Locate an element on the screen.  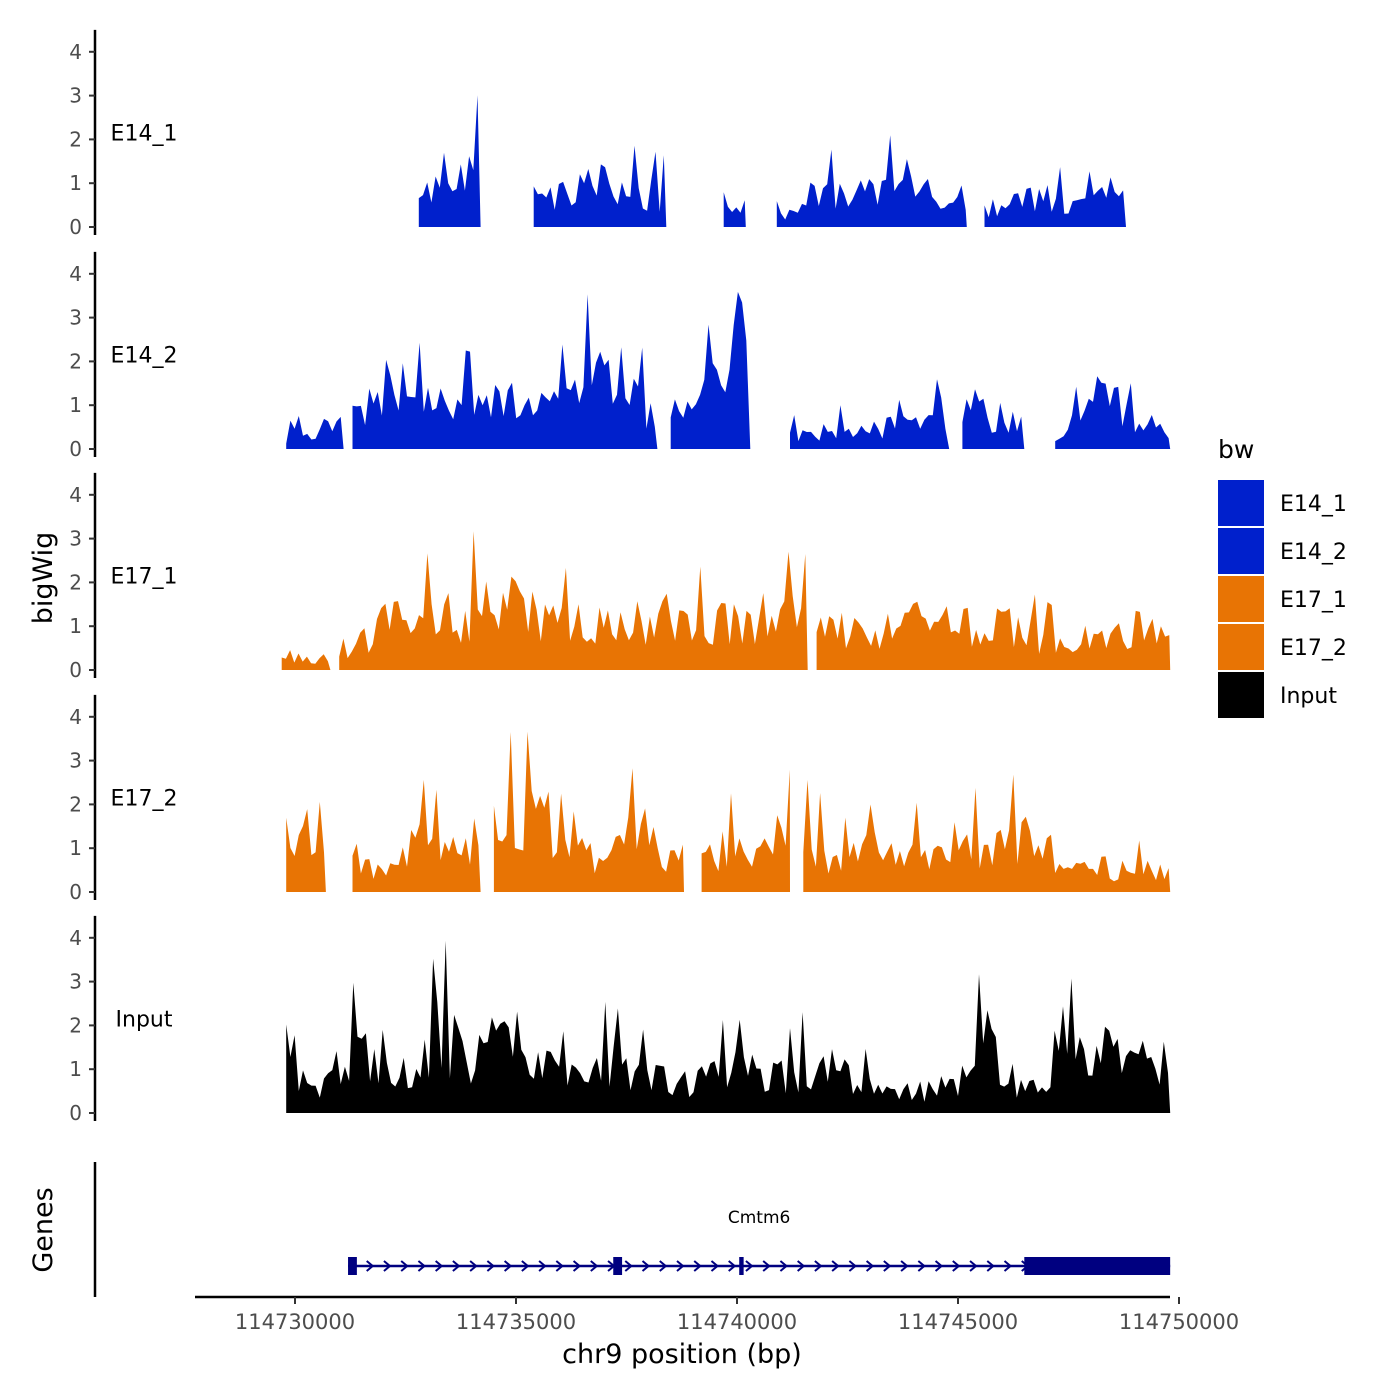
legend-label: E17_2 is located at coordinates (1313, 648).